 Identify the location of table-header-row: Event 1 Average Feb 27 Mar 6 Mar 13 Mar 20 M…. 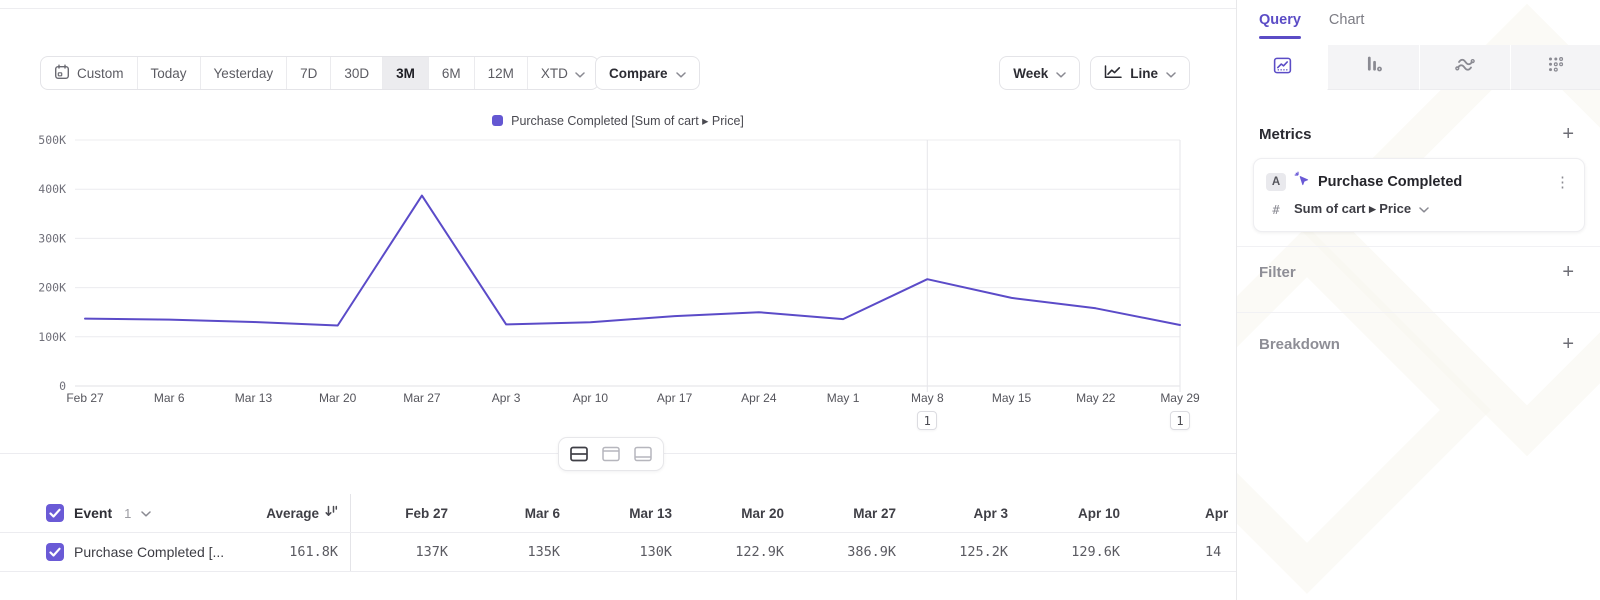
(618, 513).